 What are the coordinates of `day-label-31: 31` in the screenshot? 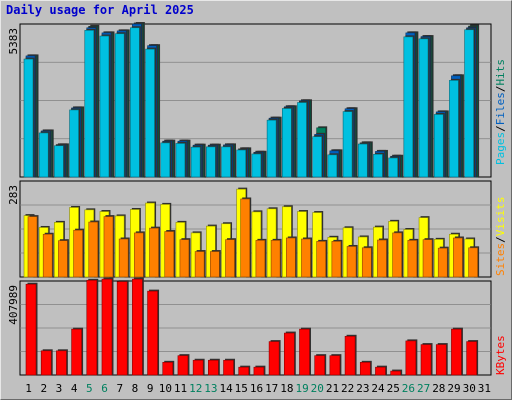 It's located at (484, 388).